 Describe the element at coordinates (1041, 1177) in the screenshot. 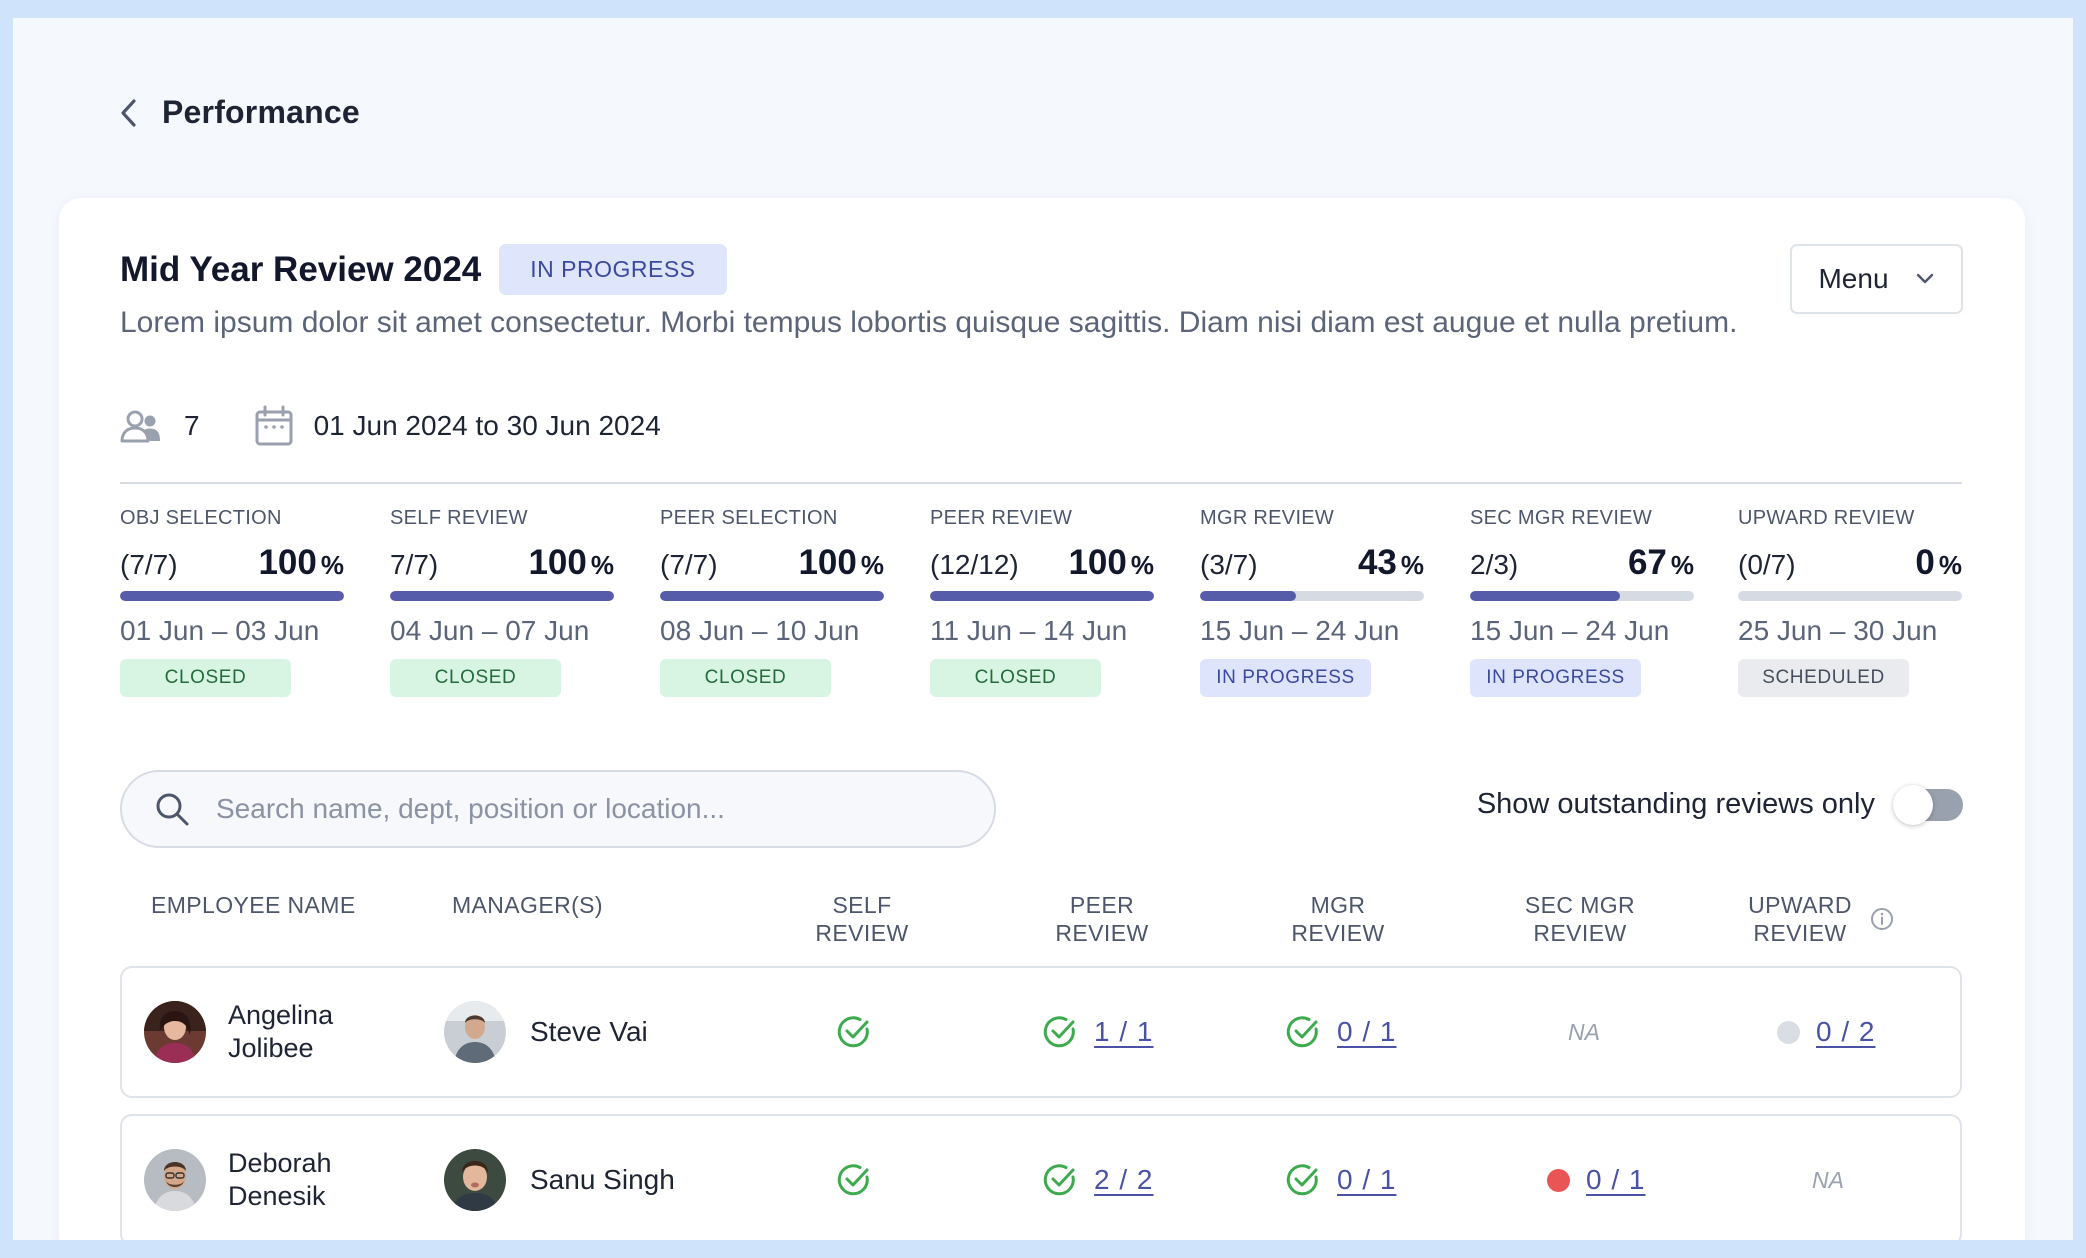

I see `table-row: Deborah Denesik Sanu Singh` at that location.